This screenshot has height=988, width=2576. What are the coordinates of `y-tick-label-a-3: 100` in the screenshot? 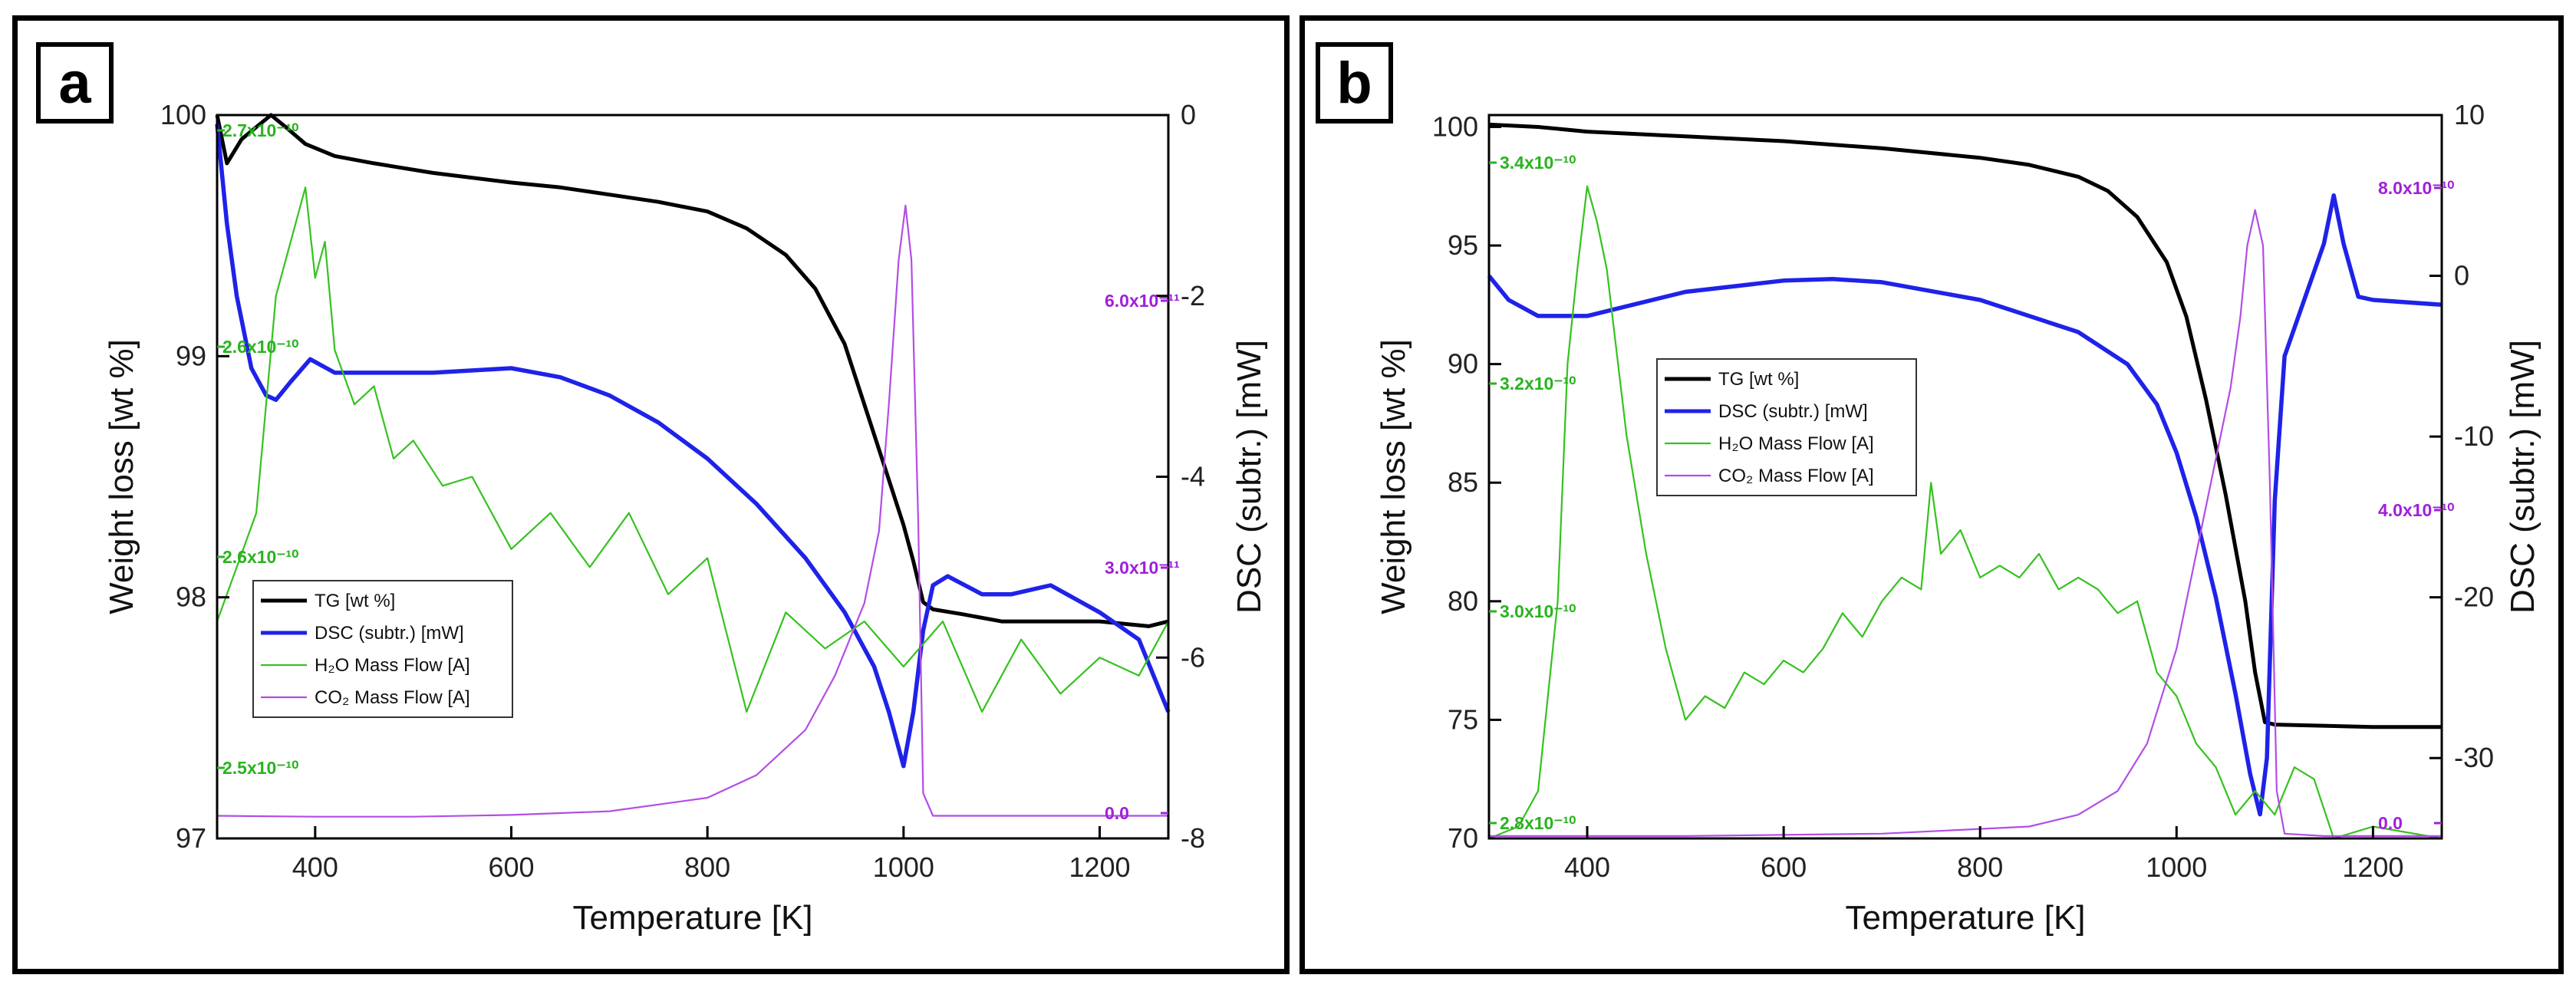 It's located at (183, 114).